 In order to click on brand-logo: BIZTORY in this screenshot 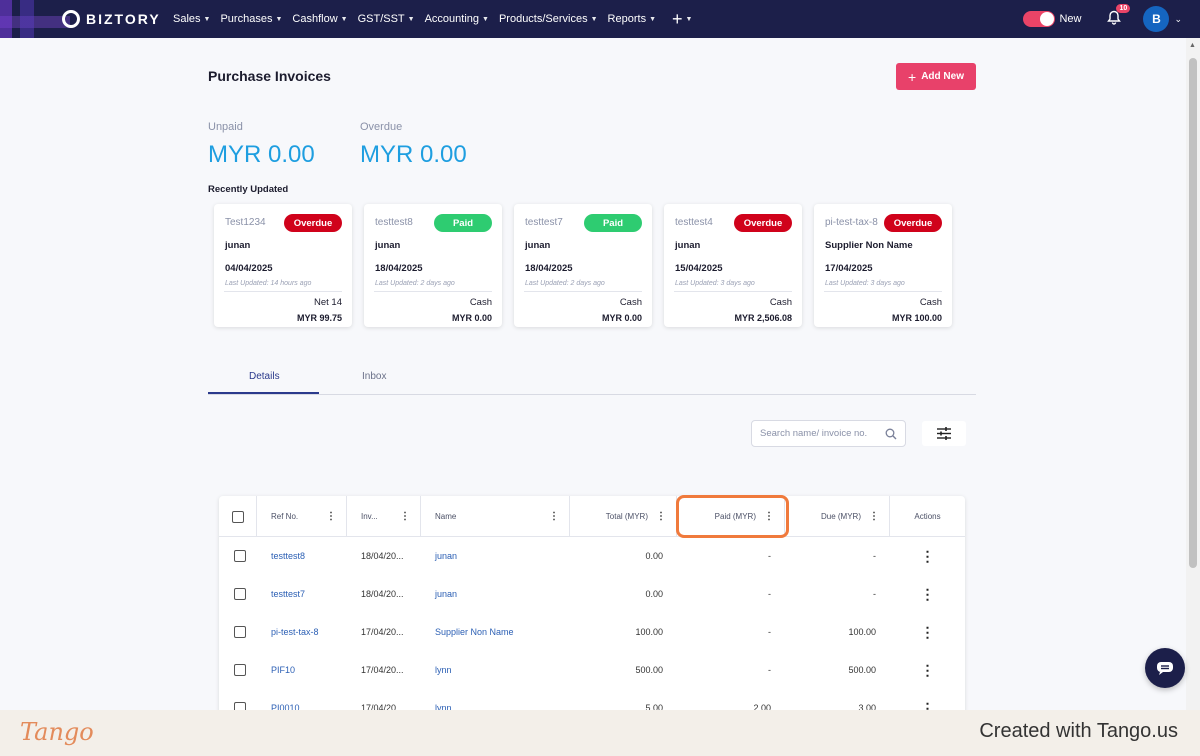, I will do `click(80, 19)`.